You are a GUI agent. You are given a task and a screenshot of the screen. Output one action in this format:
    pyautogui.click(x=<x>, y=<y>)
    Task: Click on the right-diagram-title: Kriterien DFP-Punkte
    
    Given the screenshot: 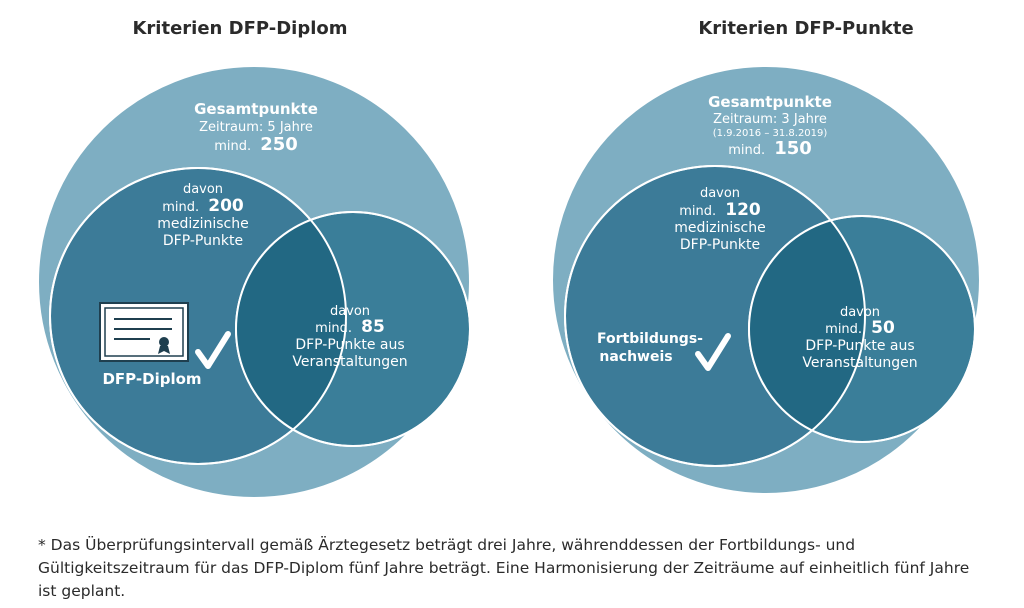 What is the action you would take?
    pyautogui.click(x=806, y=28)
    